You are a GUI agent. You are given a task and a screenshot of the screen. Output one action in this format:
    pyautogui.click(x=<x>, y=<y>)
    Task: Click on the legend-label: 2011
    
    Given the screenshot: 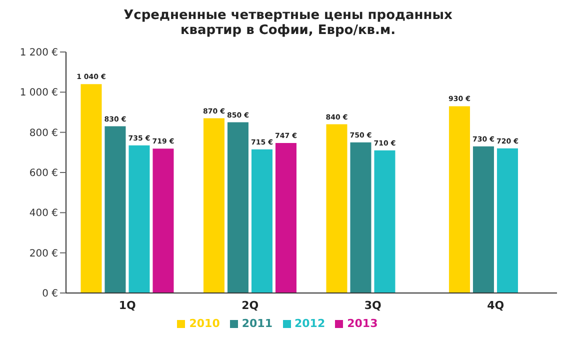 What is the action you would take?
    pyautogui.click(x=257, y=323)
    